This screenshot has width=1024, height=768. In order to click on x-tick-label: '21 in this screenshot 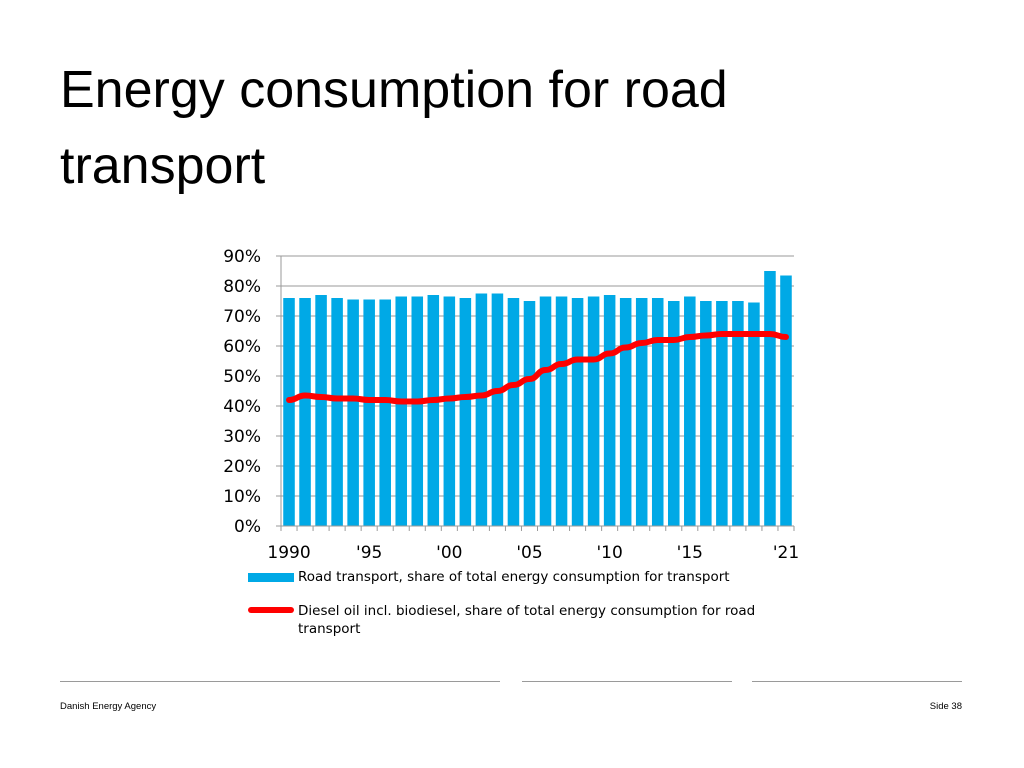, I will do `click(786, 553)`.